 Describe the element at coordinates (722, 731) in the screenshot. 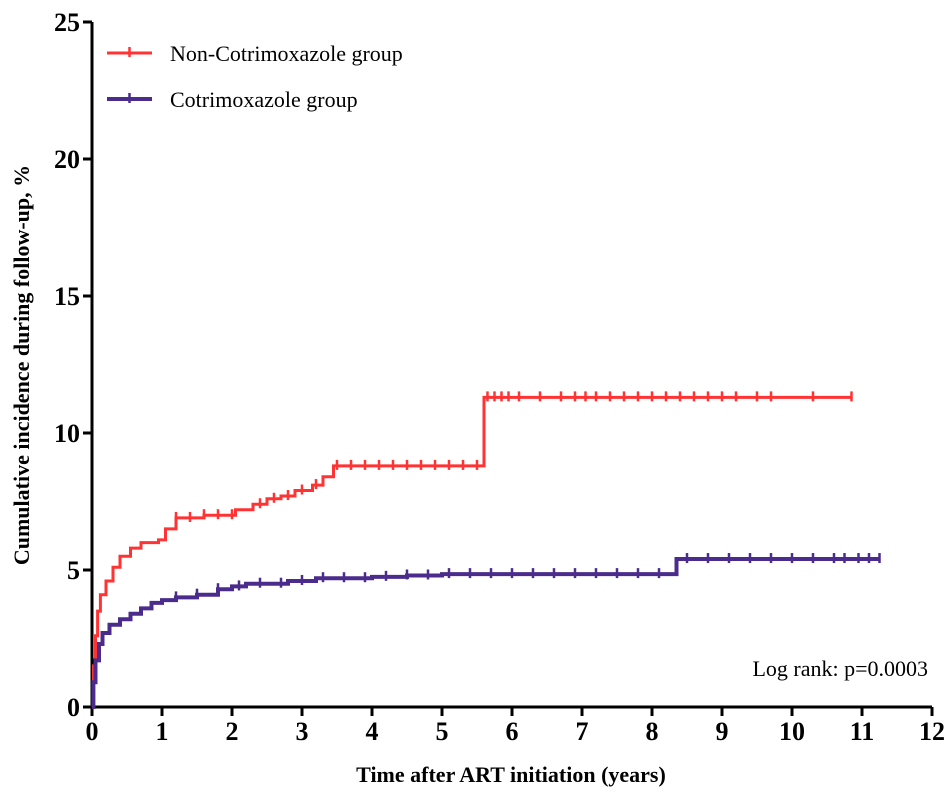

I see `x-tick-label: 9` at that location.